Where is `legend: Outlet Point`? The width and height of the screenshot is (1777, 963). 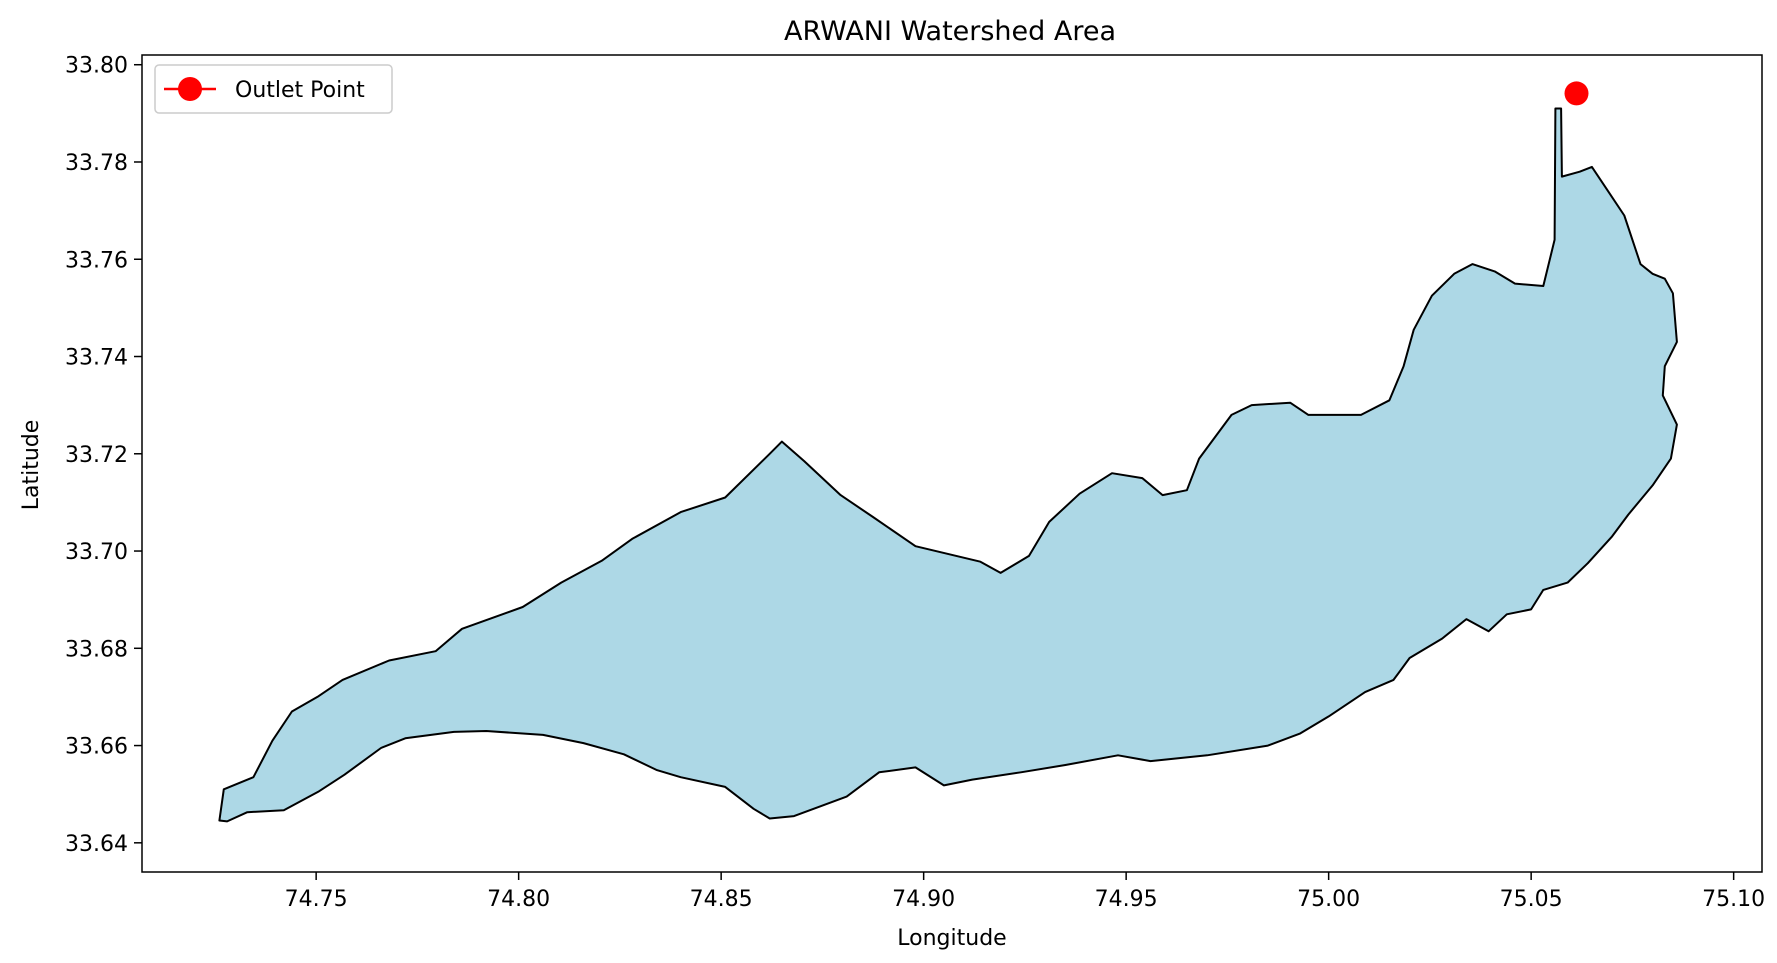 legend: Outlet Point is located at coordinates (273, 89).